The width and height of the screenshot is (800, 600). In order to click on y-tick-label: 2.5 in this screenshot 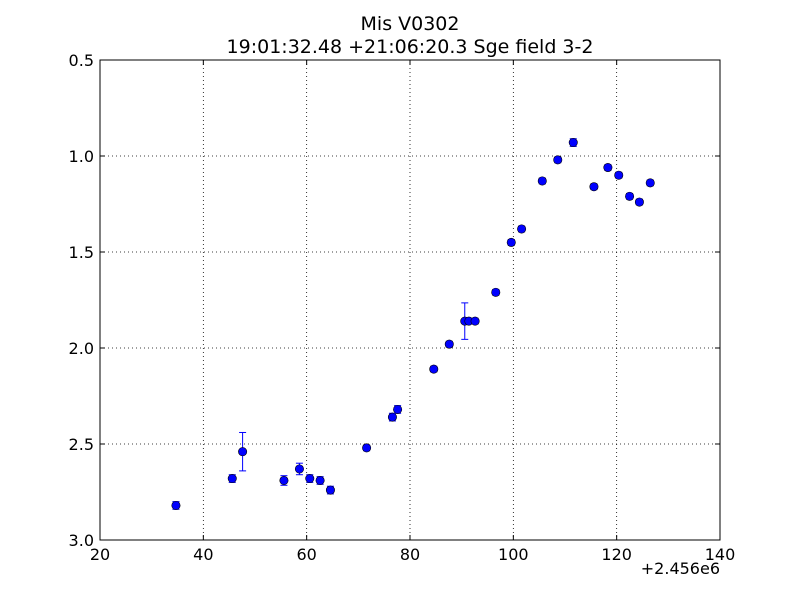, I will do `click(81, 444)`.